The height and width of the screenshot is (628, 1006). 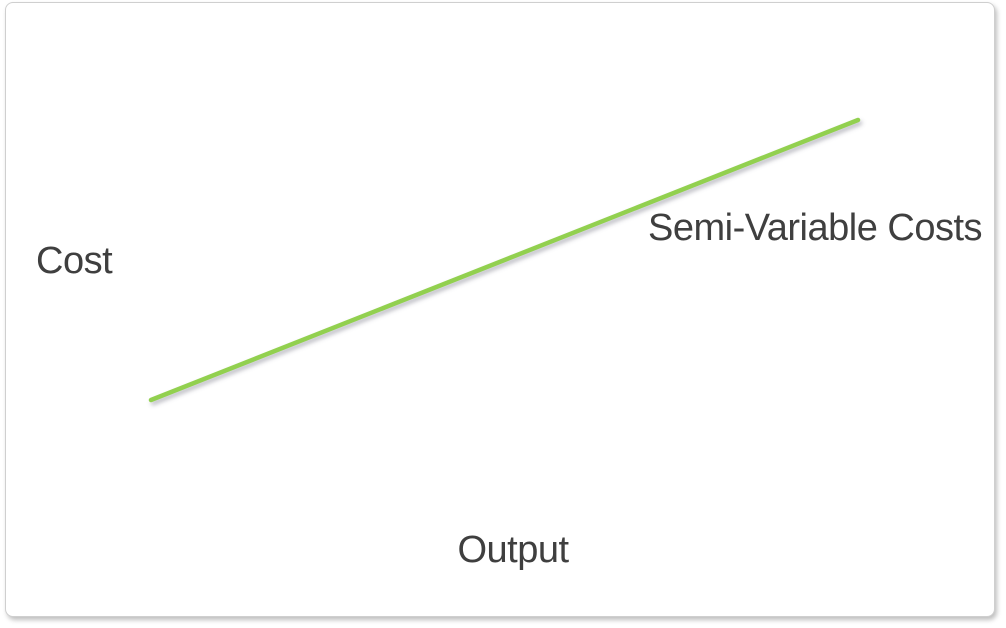 What do you see at coordinates (513, 550) in the screenshot?
I see `x-axis-label: Output` at bounding box center [513, 550].